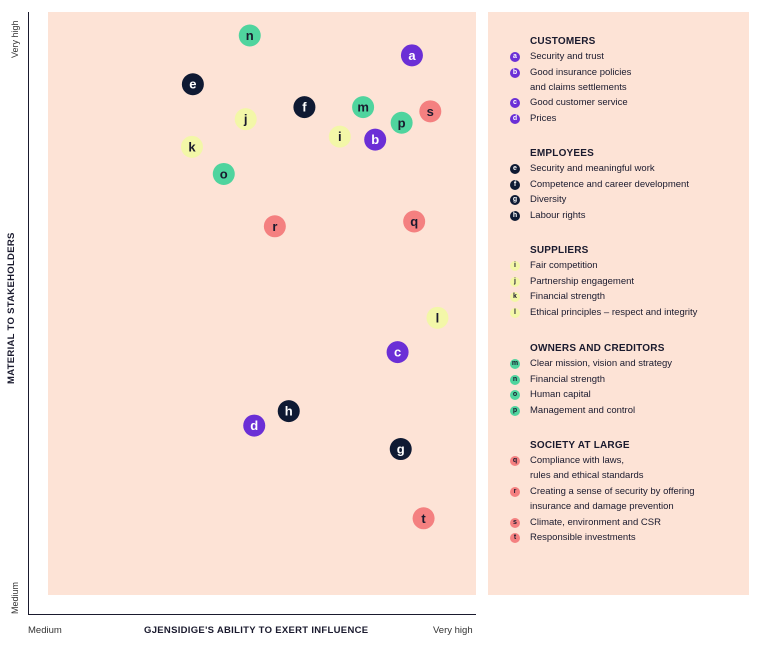  I want to click on scatter-point-j: j, so click(245, 119).